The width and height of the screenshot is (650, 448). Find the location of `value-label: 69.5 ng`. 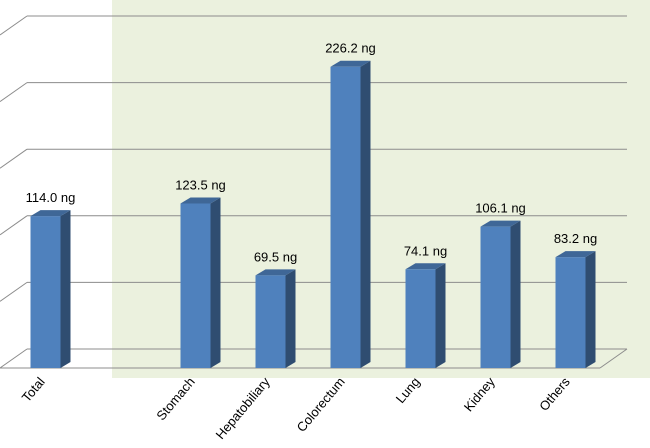

value-label: 69.5 ng is located at coordinates (275, 256).